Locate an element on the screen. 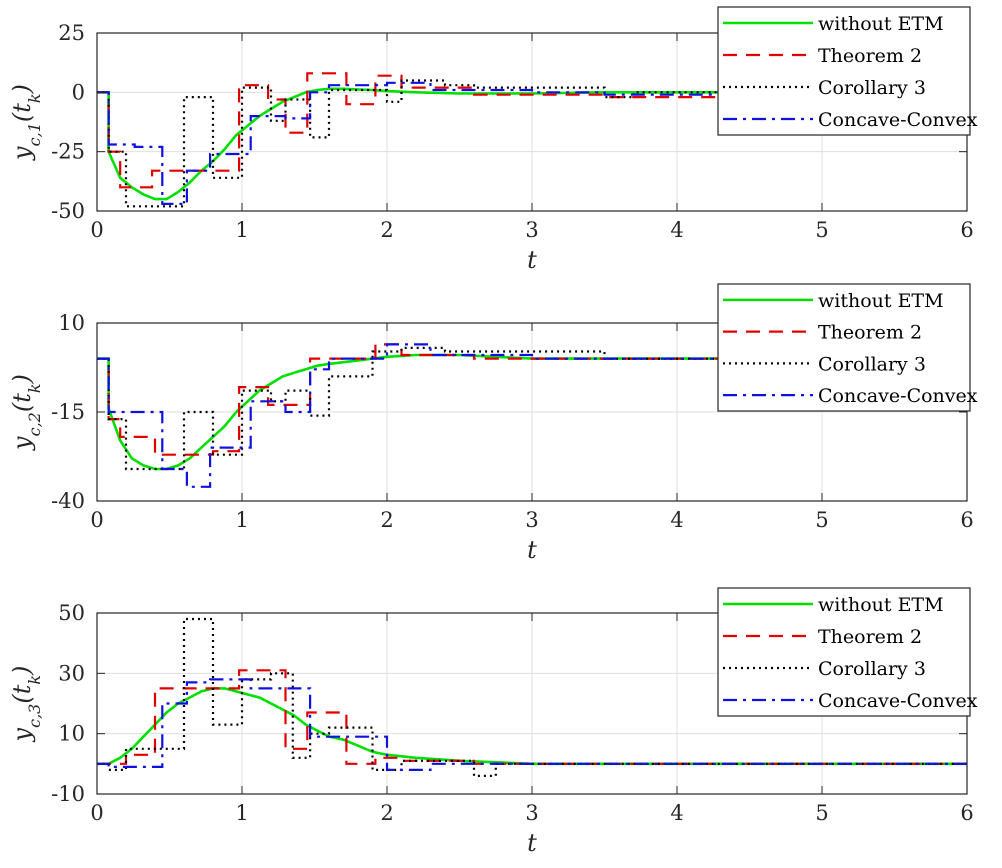  xtick-label-1-4: 4 is located at coordinates (676, 520).